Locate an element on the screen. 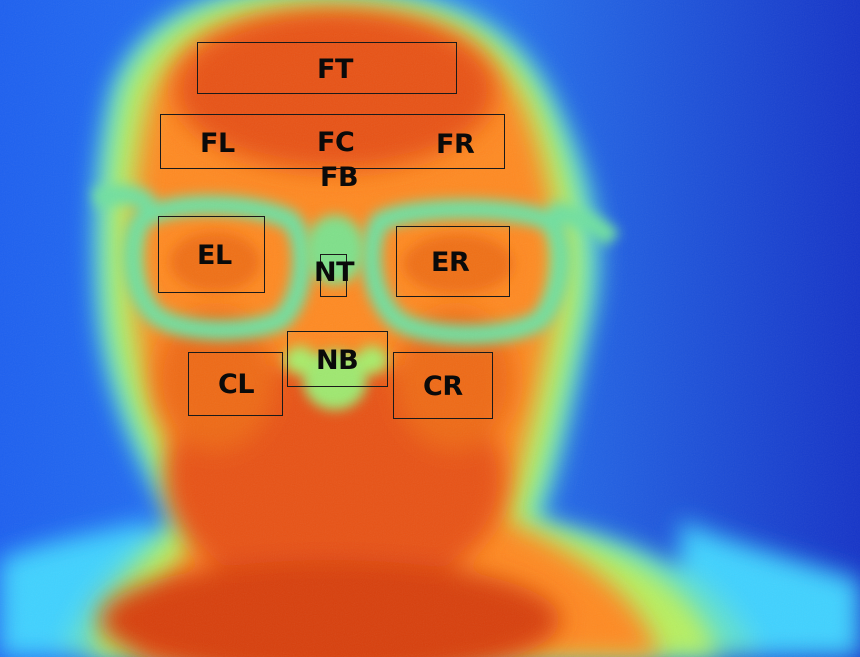 This screenshot has width=860, height=657. roi-label-cr: CR is located at coordinates (443, 386).